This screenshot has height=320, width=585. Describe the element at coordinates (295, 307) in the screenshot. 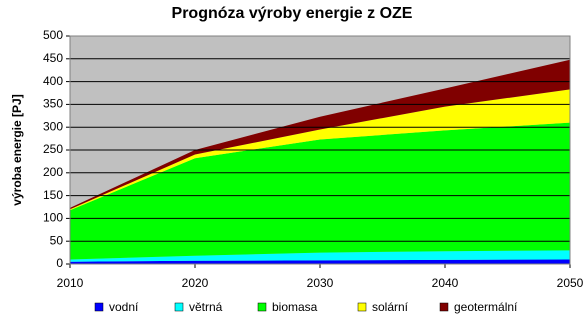

I see `legend-label: biomasa` at that location.